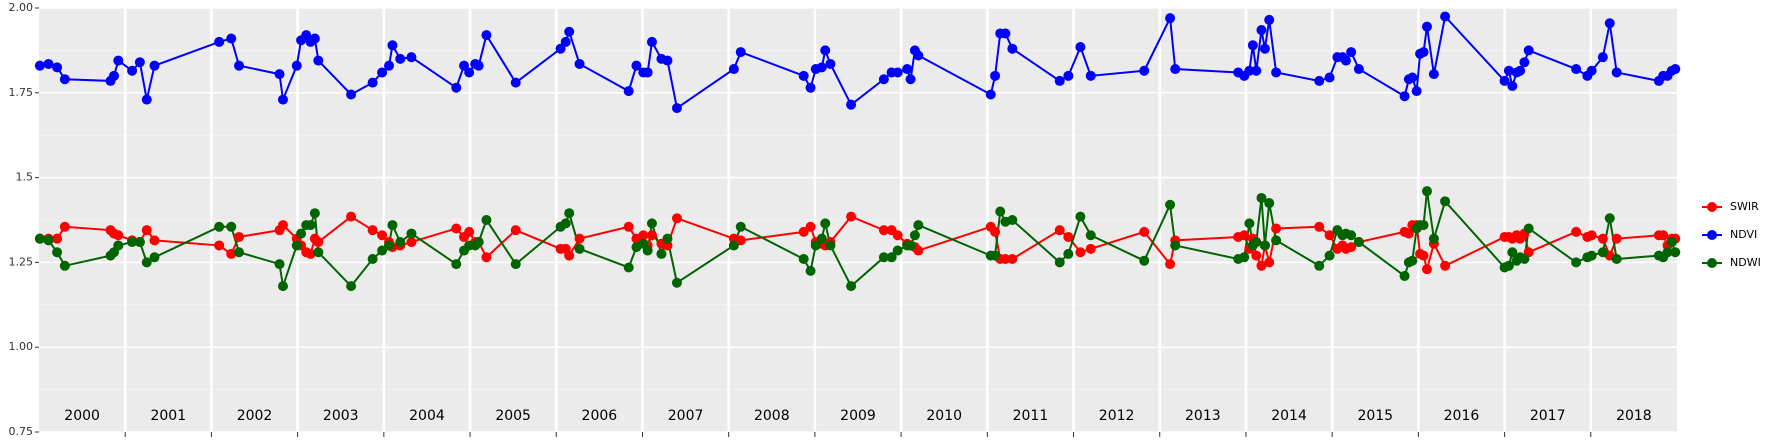  I want to click on legend-label: NDVI, so click(1743, 234).